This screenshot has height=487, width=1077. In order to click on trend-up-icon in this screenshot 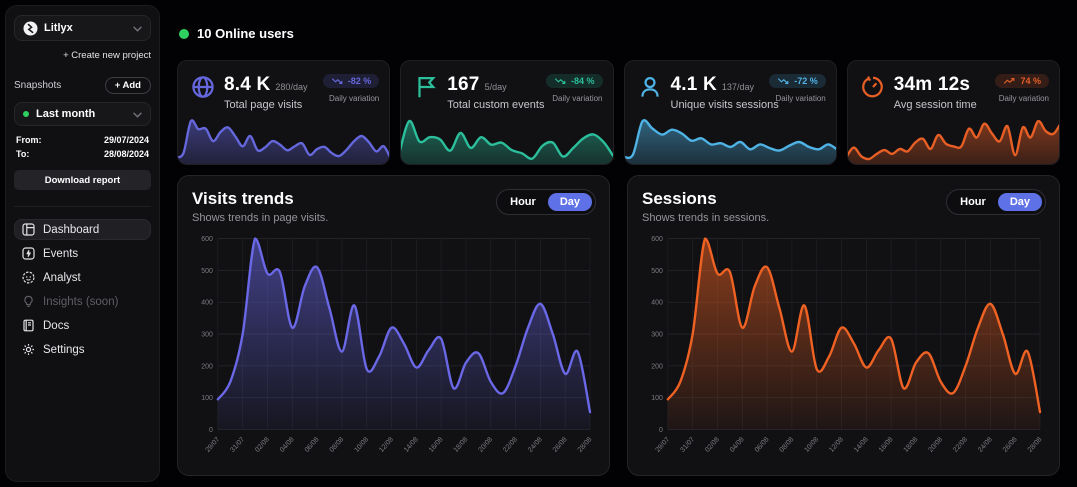, I will do `click(1009, 81)`.